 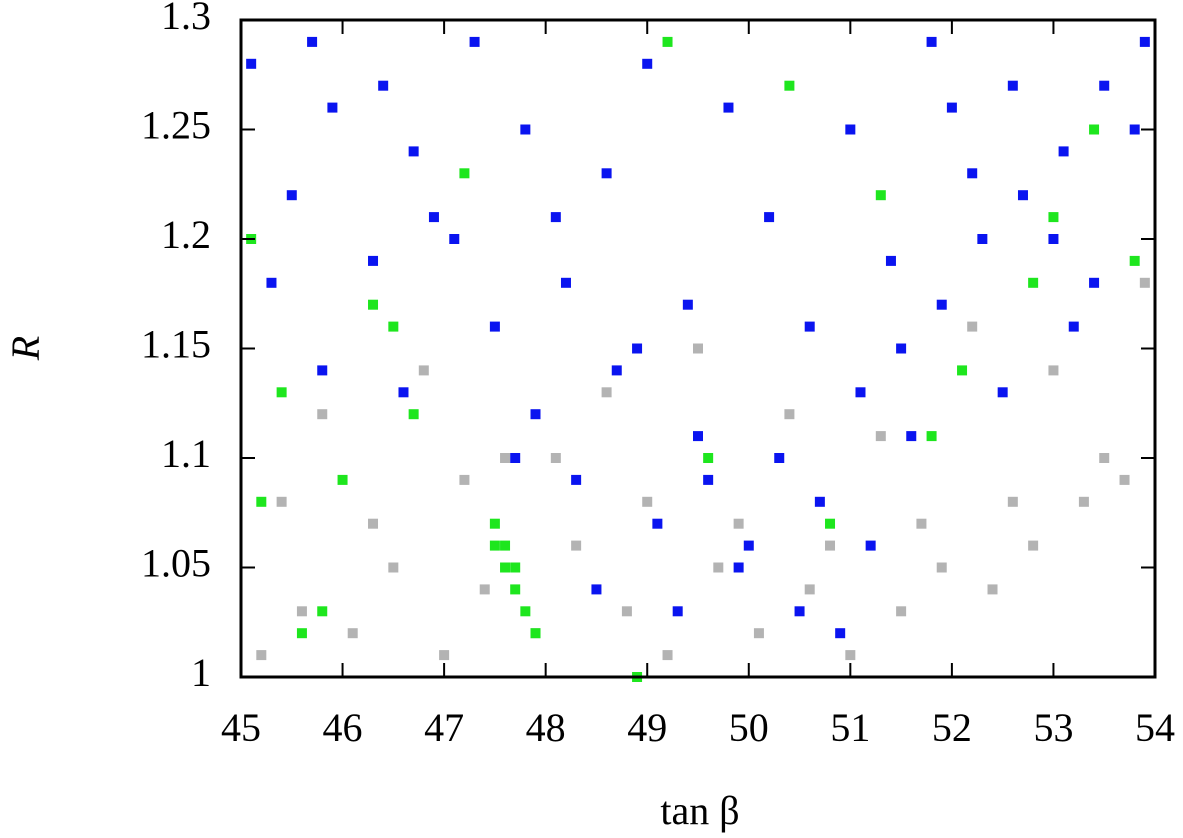 What do you see at coordinates (343, 727) in the screenshot?
I see `x-tick-label: 46` at bounding box center [343, 727].